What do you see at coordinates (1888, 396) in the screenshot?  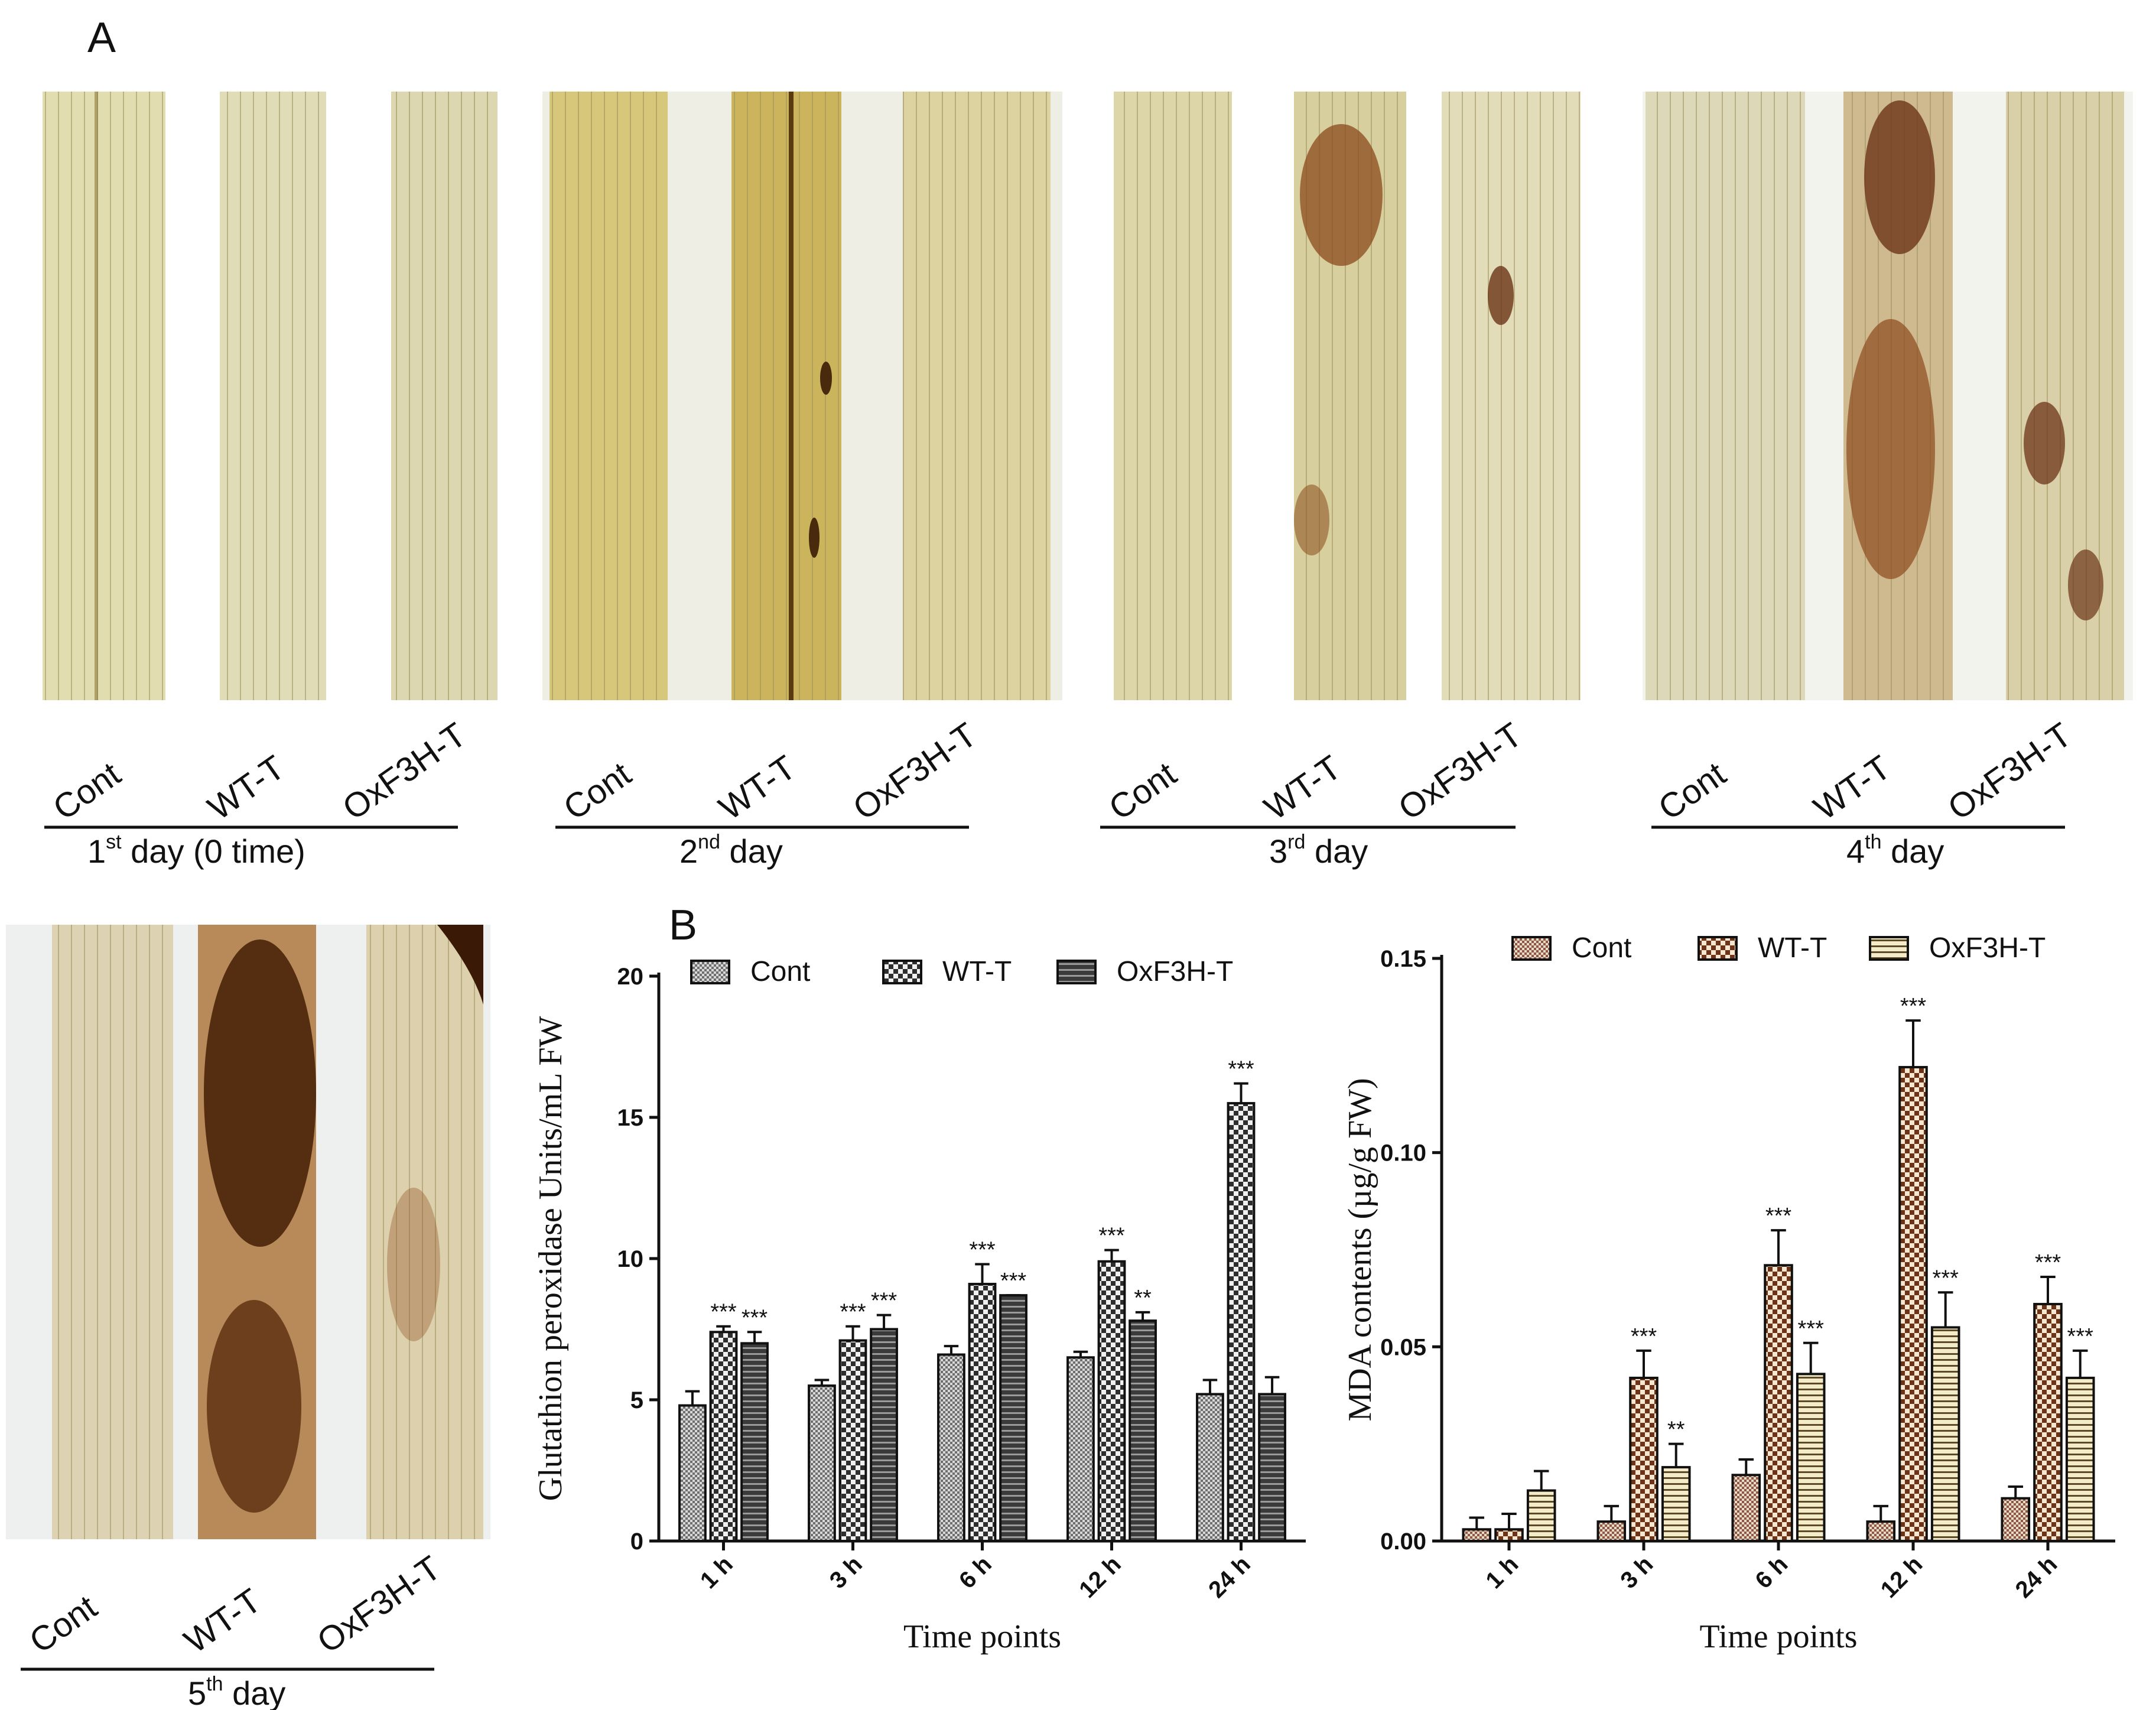 I see `leaf-group-day4` at bounding box center [1888, 396].